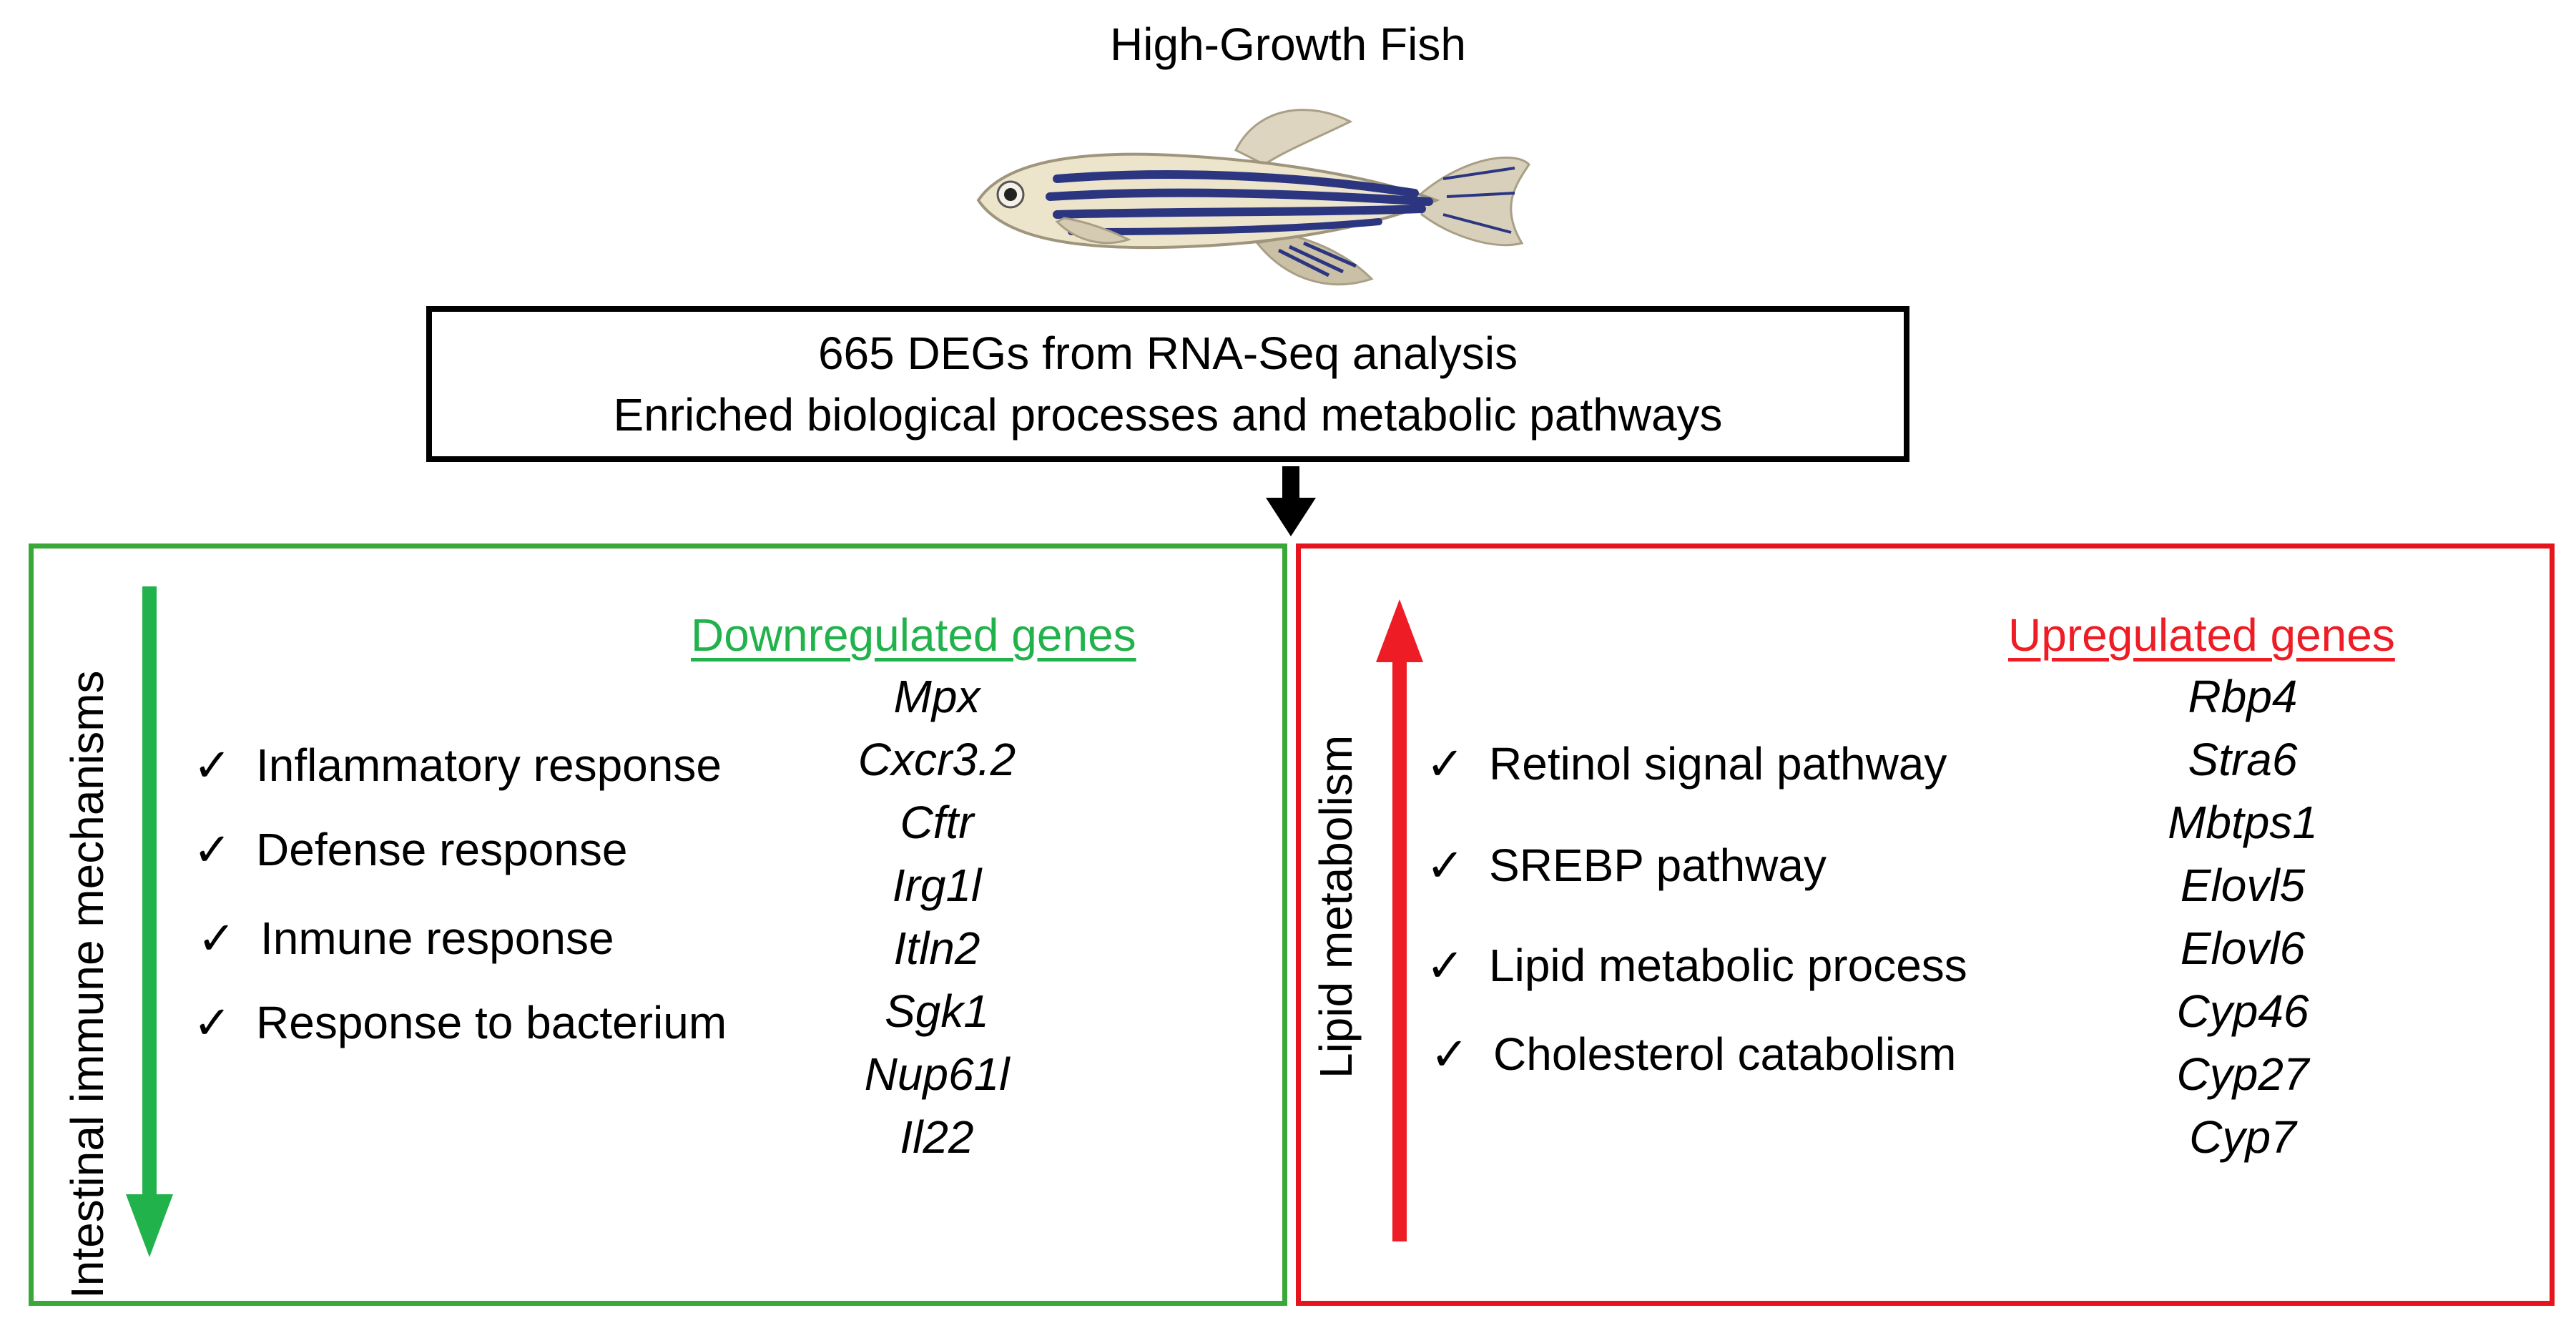  What do you see at coordinates (88, 985) in the screenshot?
I see `intestinal-immune-label: Intestinal immune mechanisms` at bounding box center [88, 985].